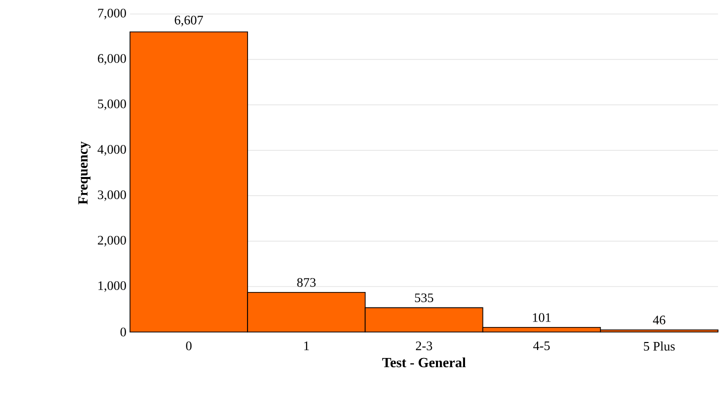  I want to click on data-label: 46, so click(659, 320).